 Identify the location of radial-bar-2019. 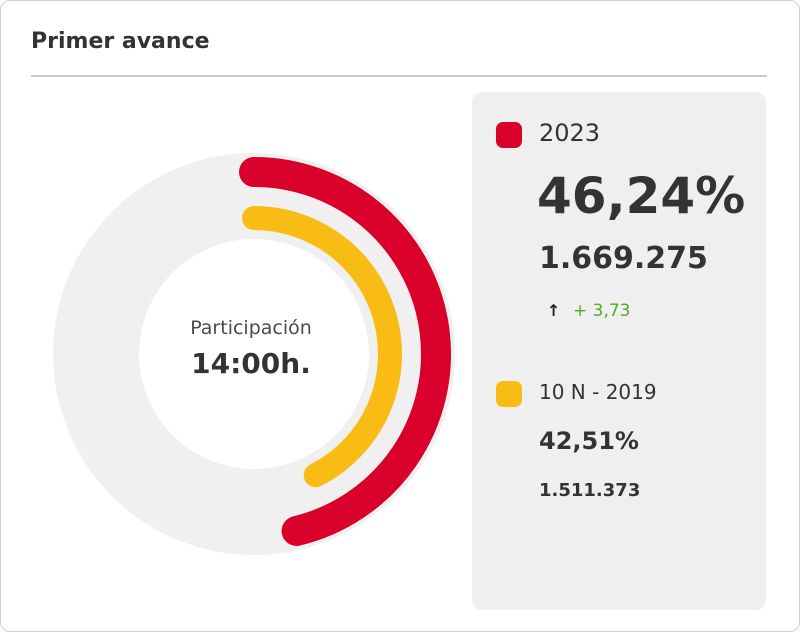
(322, 347).